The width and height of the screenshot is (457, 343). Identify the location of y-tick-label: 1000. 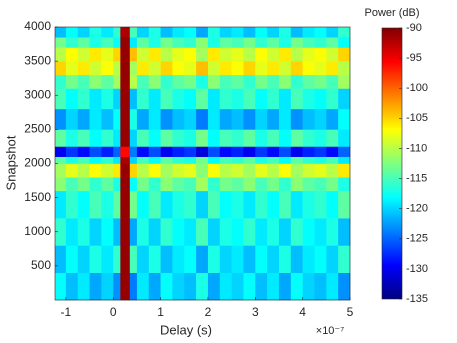
(37, 231).